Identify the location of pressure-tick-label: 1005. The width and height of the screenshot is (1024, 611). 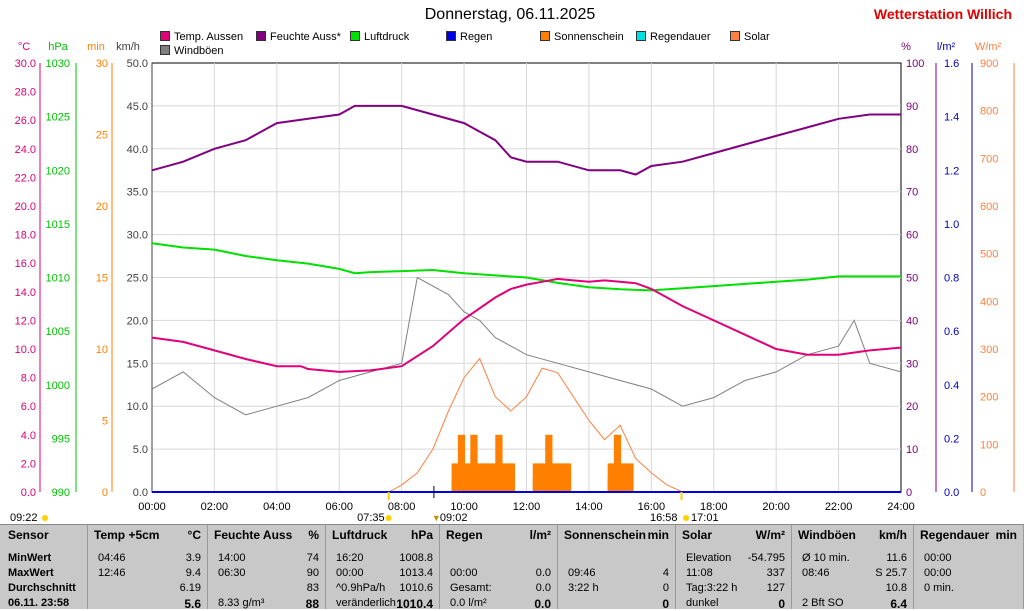
(58, 332).